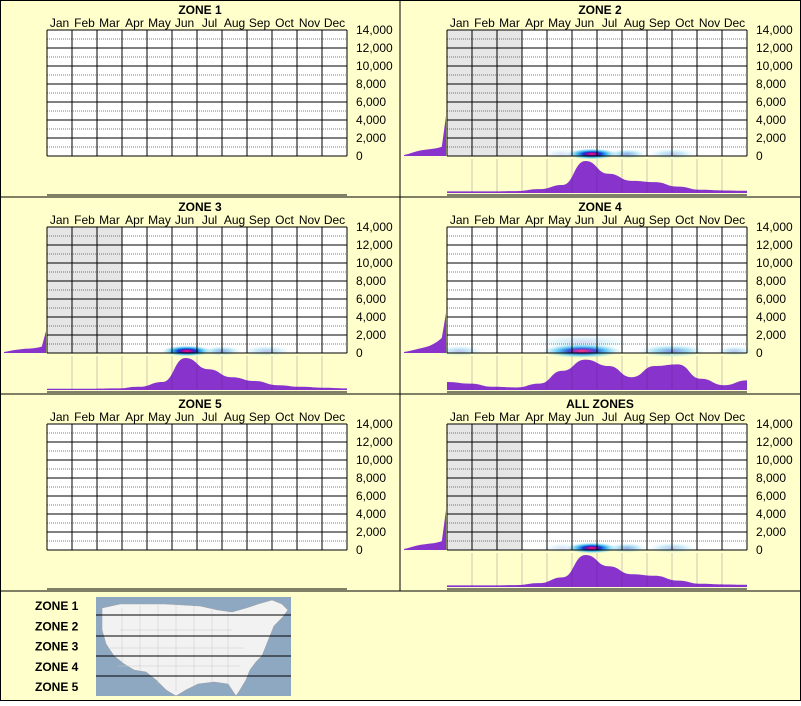  What do you see at coordinates (600, 404) in the screenshot?
I see `panel-title: ALL ZONES` at bounding box center [600, 404].